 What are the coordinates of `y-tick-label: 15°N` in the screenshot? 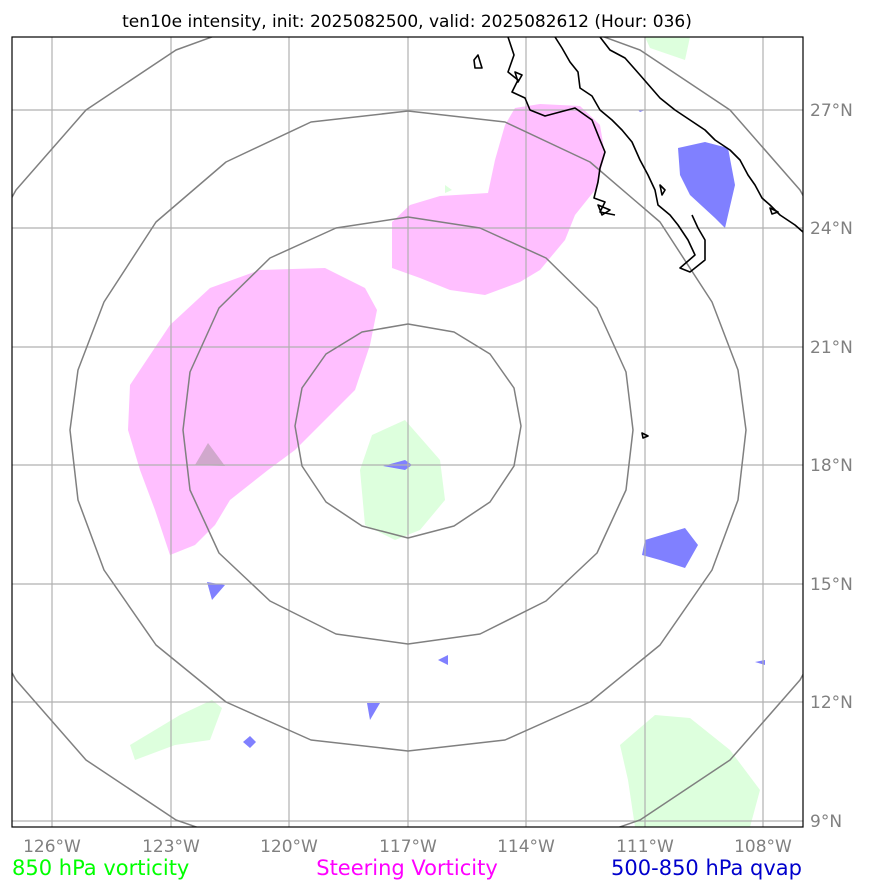 It's located at (831, 585).